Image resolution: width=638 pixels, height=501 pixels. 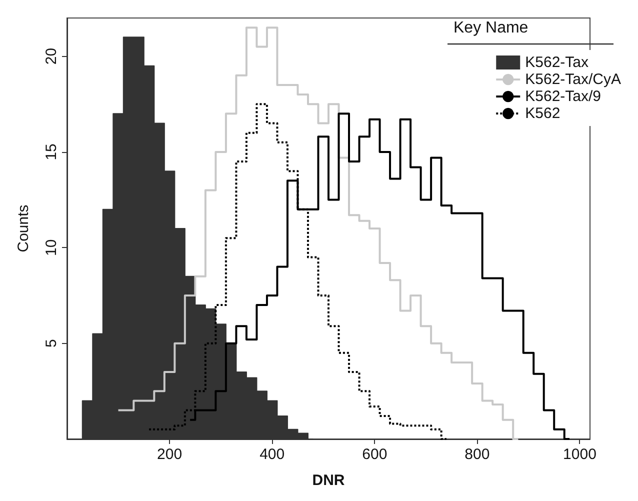 What do you see at coordinates (51, 152) in the screenshot?
I see `y-tick-label: 15` at bounding box center [51, 152].